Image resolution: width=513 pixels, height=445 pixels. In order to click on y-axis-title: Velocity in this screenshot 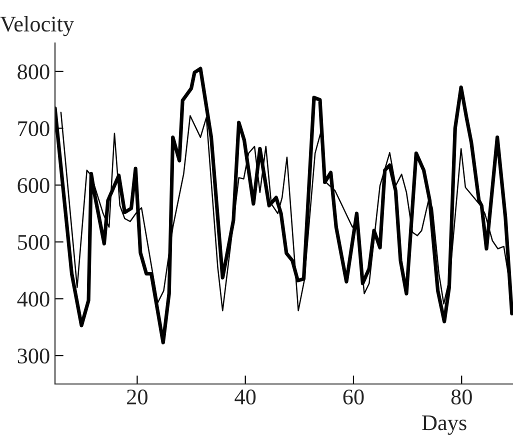, I will do `click(37, 26)`.